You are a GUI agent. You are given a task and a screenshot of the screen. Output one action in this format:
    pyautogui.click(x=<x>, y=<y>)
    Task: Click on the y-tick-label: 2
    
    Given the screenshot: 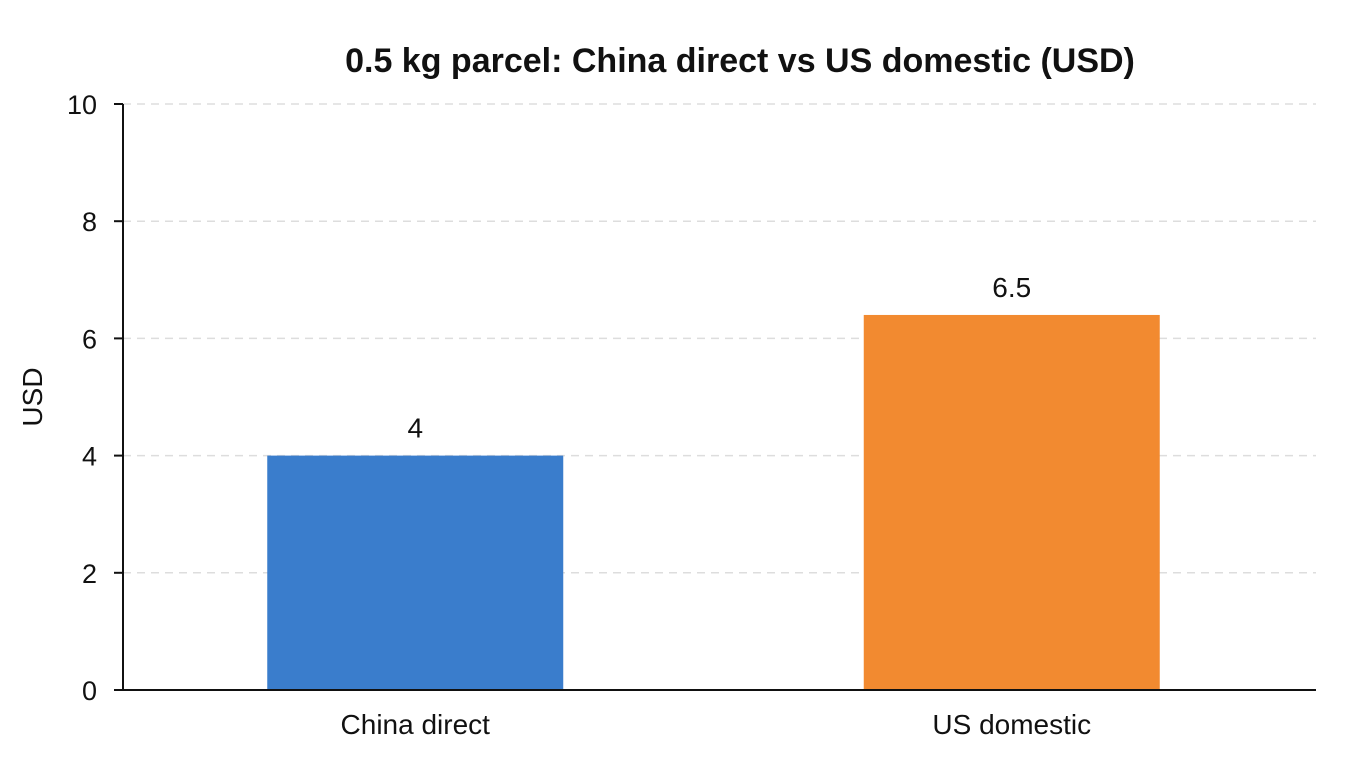 What is the action you would take?
    pyautogui.click(x=89, y=574)
    